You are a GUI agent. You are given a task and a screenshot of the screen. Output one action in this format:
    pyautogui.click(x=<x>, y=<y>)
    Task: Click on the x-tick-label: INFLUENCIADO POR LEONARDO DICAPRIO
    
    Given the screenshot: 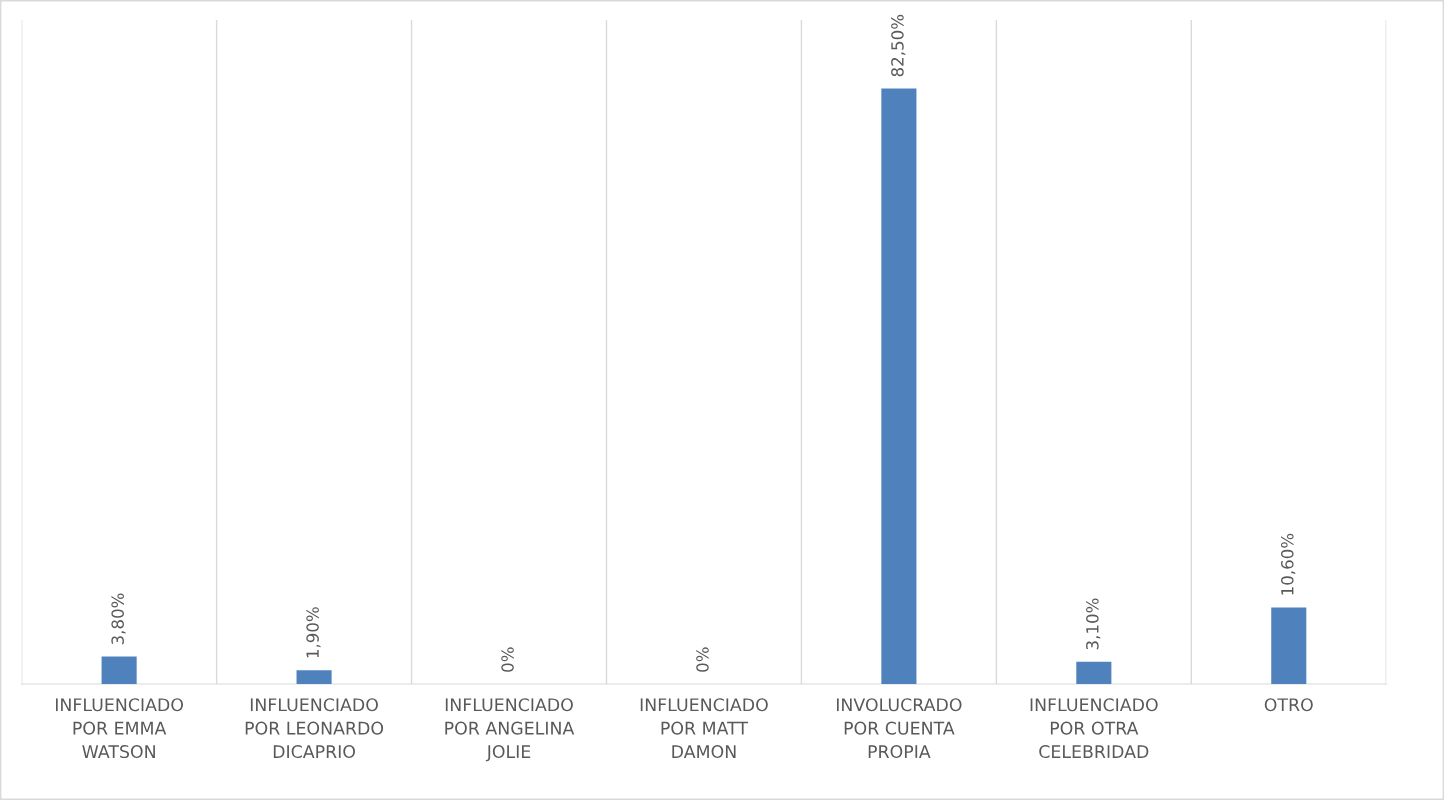 What is the action you would take?
    pyautogui.click(x=314, y=728)
    